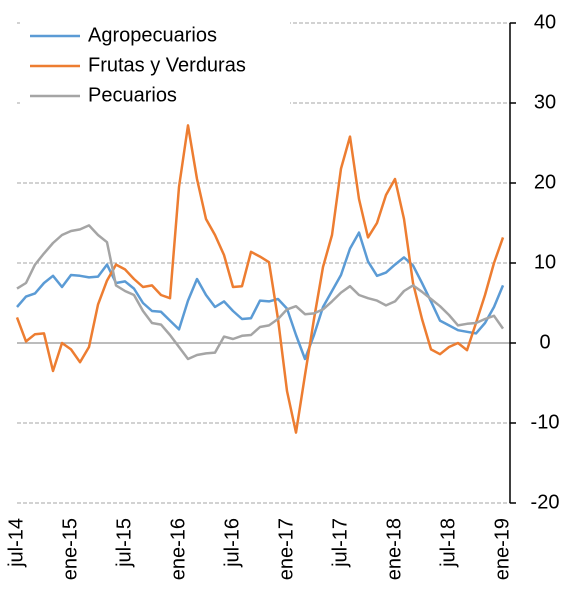 Image resolution: width=571 pixels, height=600 pixels. Describe the element at coordinates (545, 422) in the screenshot. I see `y-tick-label: -10` at that location.